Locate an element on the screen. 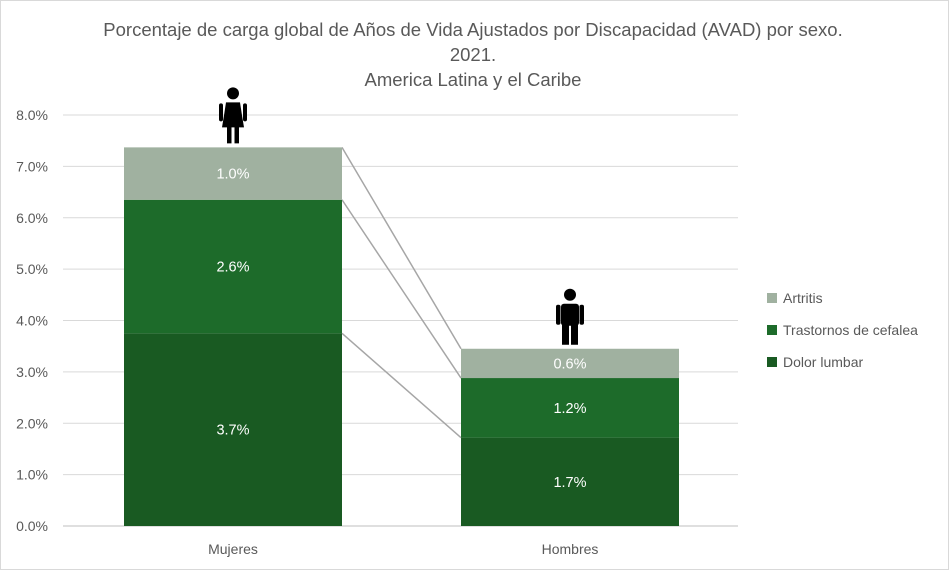 Image resolution: width=949 pixels, height=570 pixels. series-connector-lines is located at coordinates (401, 292).